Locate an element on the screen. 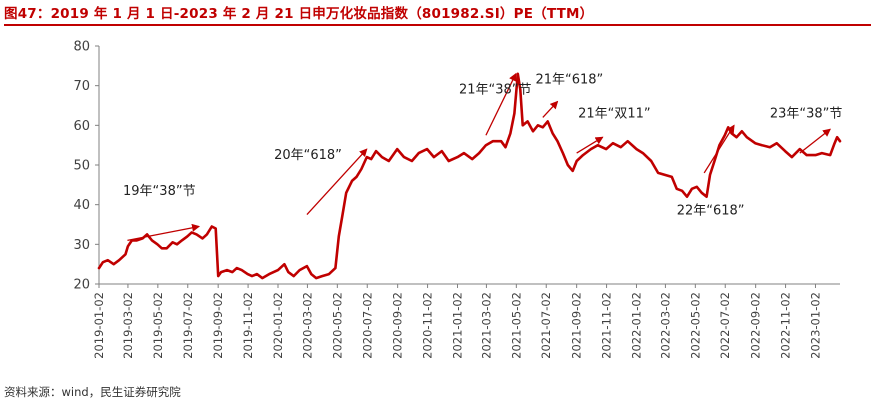 This screenshot has width=875, height=404. x-tick-label: 2020-01-02 is located at coordinates (278, 325).